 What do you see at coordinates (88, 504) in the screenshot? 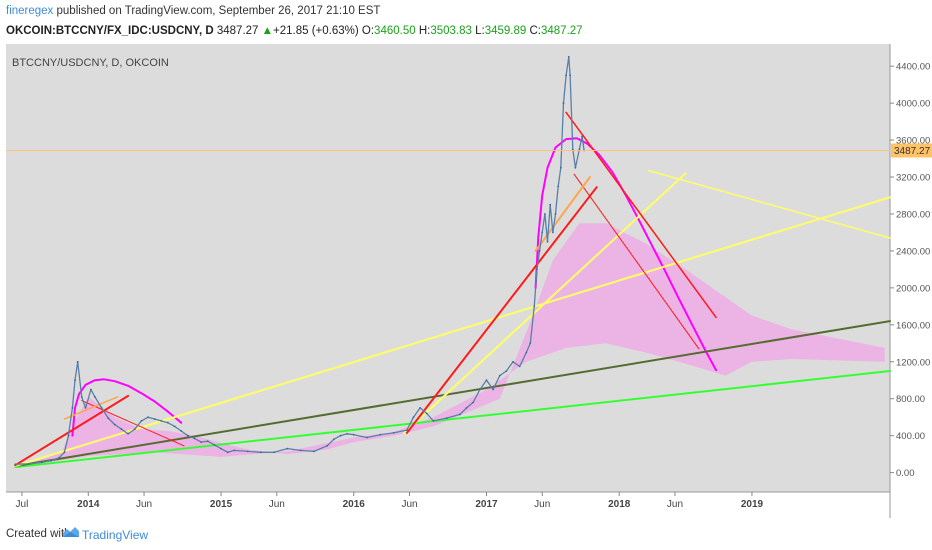
I see `x-tick-label: 2014` at bounding box center [88, 504].